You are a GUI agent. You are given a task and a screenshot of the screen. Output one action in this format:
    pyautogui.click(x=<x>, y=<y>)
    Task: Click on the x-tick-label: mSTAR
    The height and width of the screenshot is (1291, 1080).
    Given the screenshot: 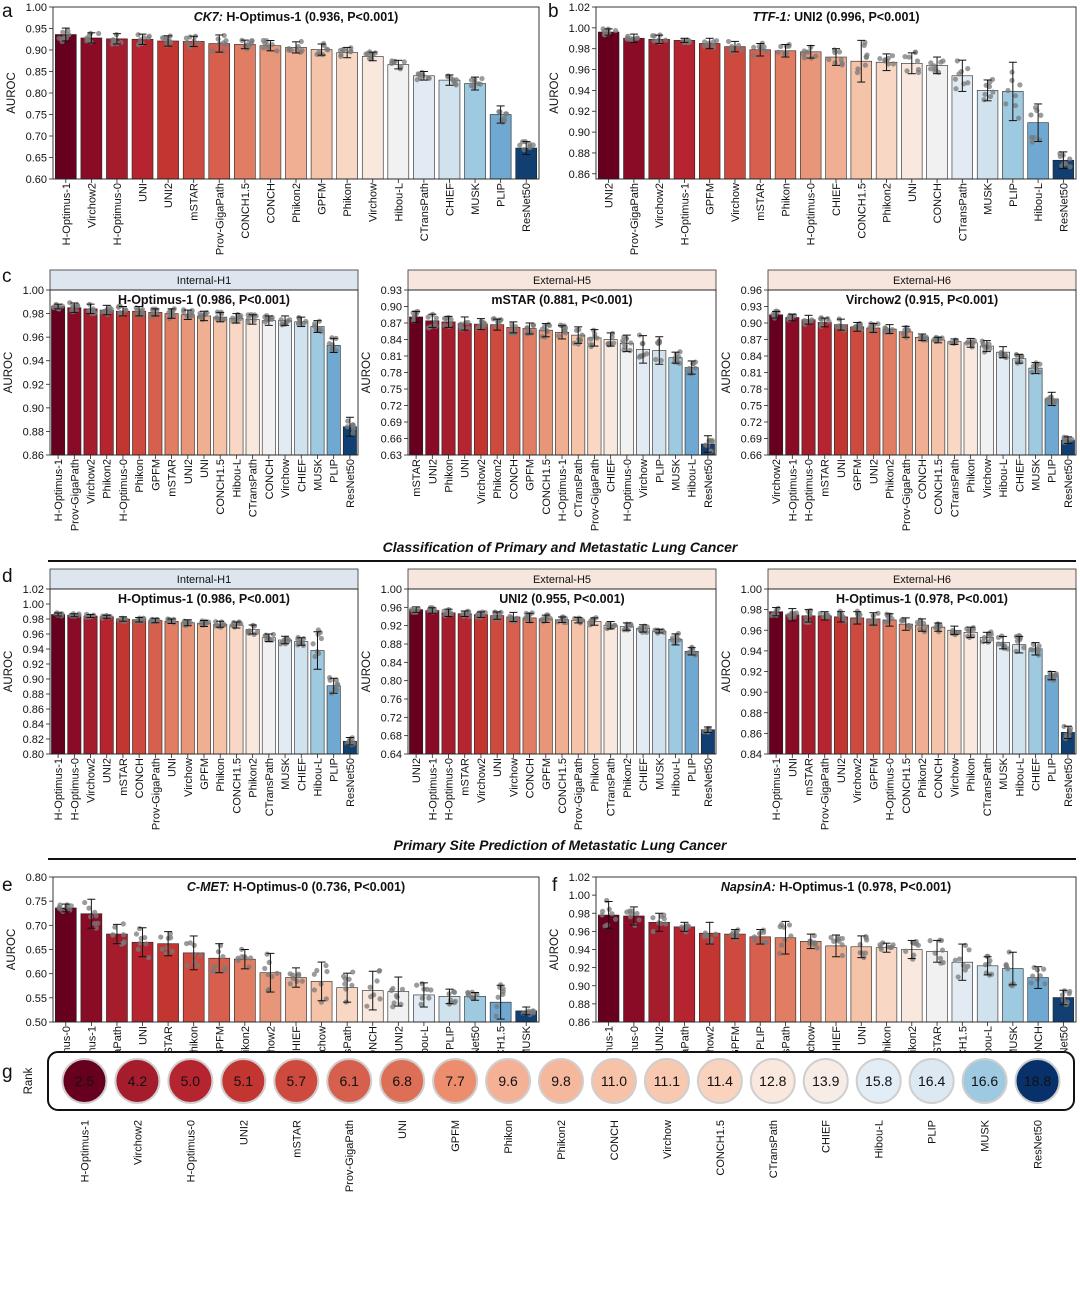 What is the action you would take?
    pyautogui.click(x=124, y=777)
    